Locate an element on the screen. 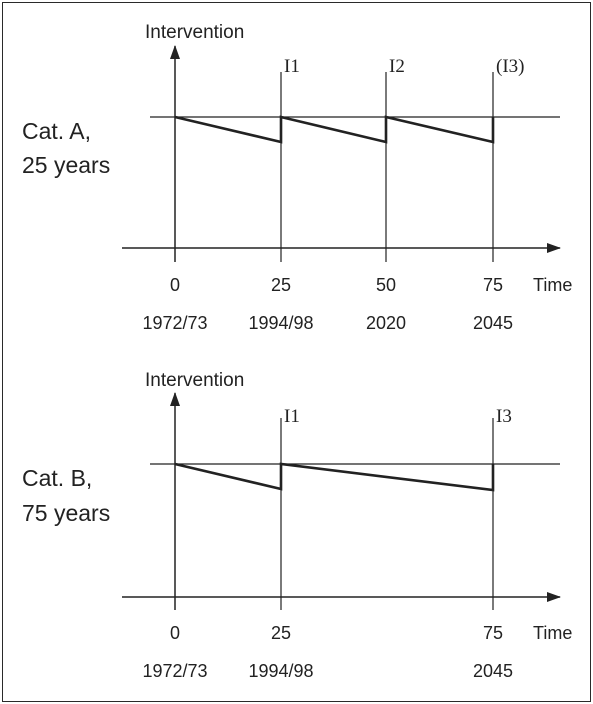 The width and height of the screenshot is (593, 704). intervention-label-i3: (I3) is located at coordinates (510, 66).